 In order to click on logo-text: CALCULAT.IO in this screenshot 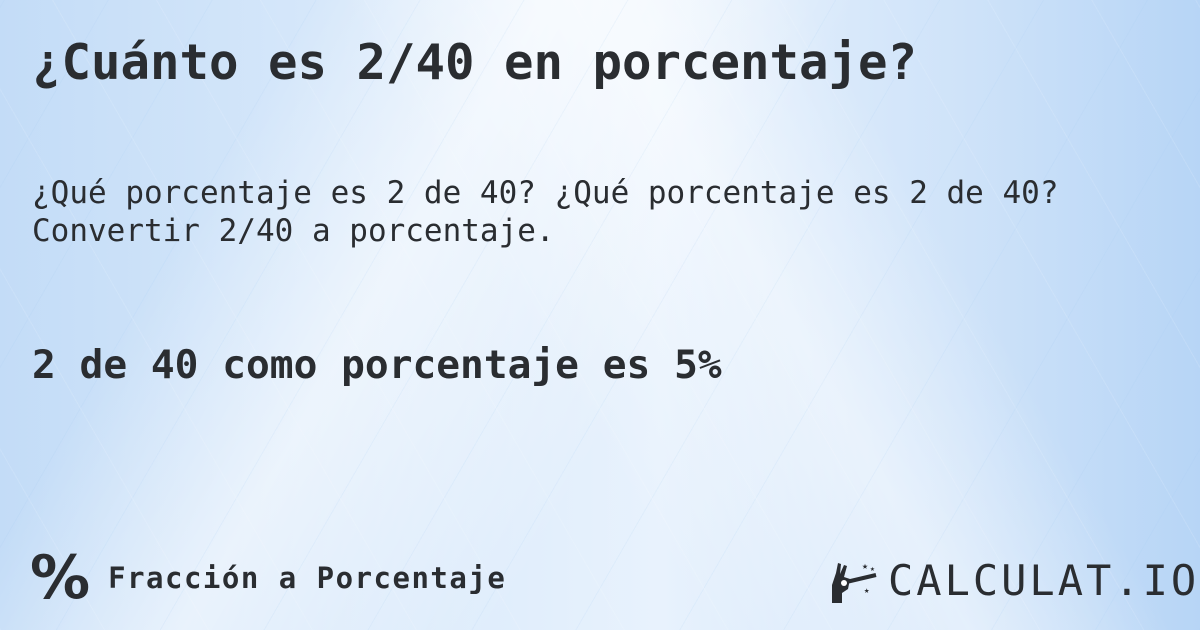, I will do `click(1044, 580)`.